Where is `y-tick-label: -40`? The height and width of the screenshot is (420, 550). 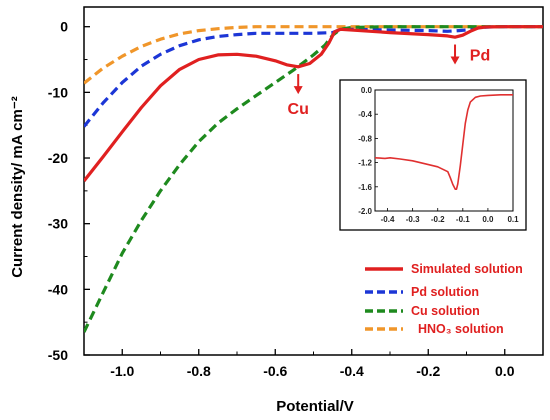
y-tick-label: -40 is located at coordinates (58, 289).